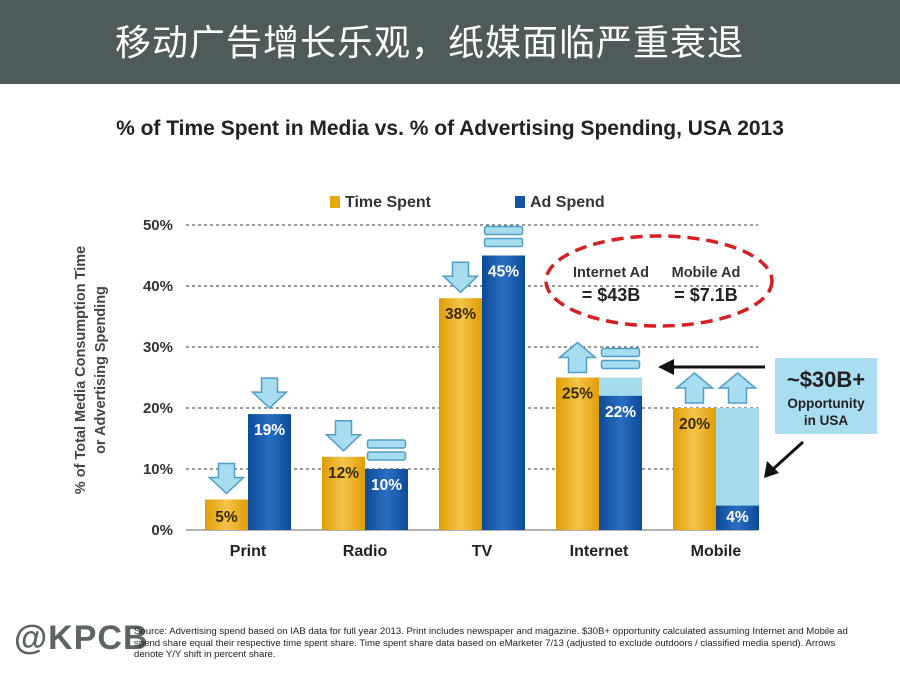 Image resolution: width=900 pixels, height=675 pixels. I want to click on pointer-arrowhead-left, so click(666, 367).